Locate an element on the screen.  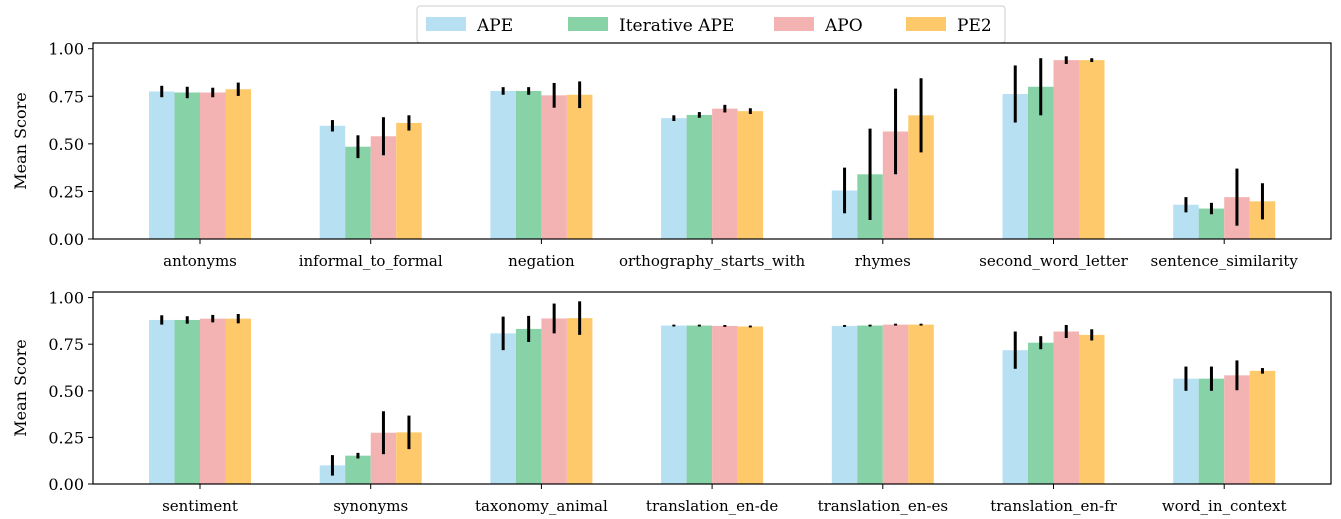
bar-translation-en-es-pe2 is located at coordinates (921, 404).